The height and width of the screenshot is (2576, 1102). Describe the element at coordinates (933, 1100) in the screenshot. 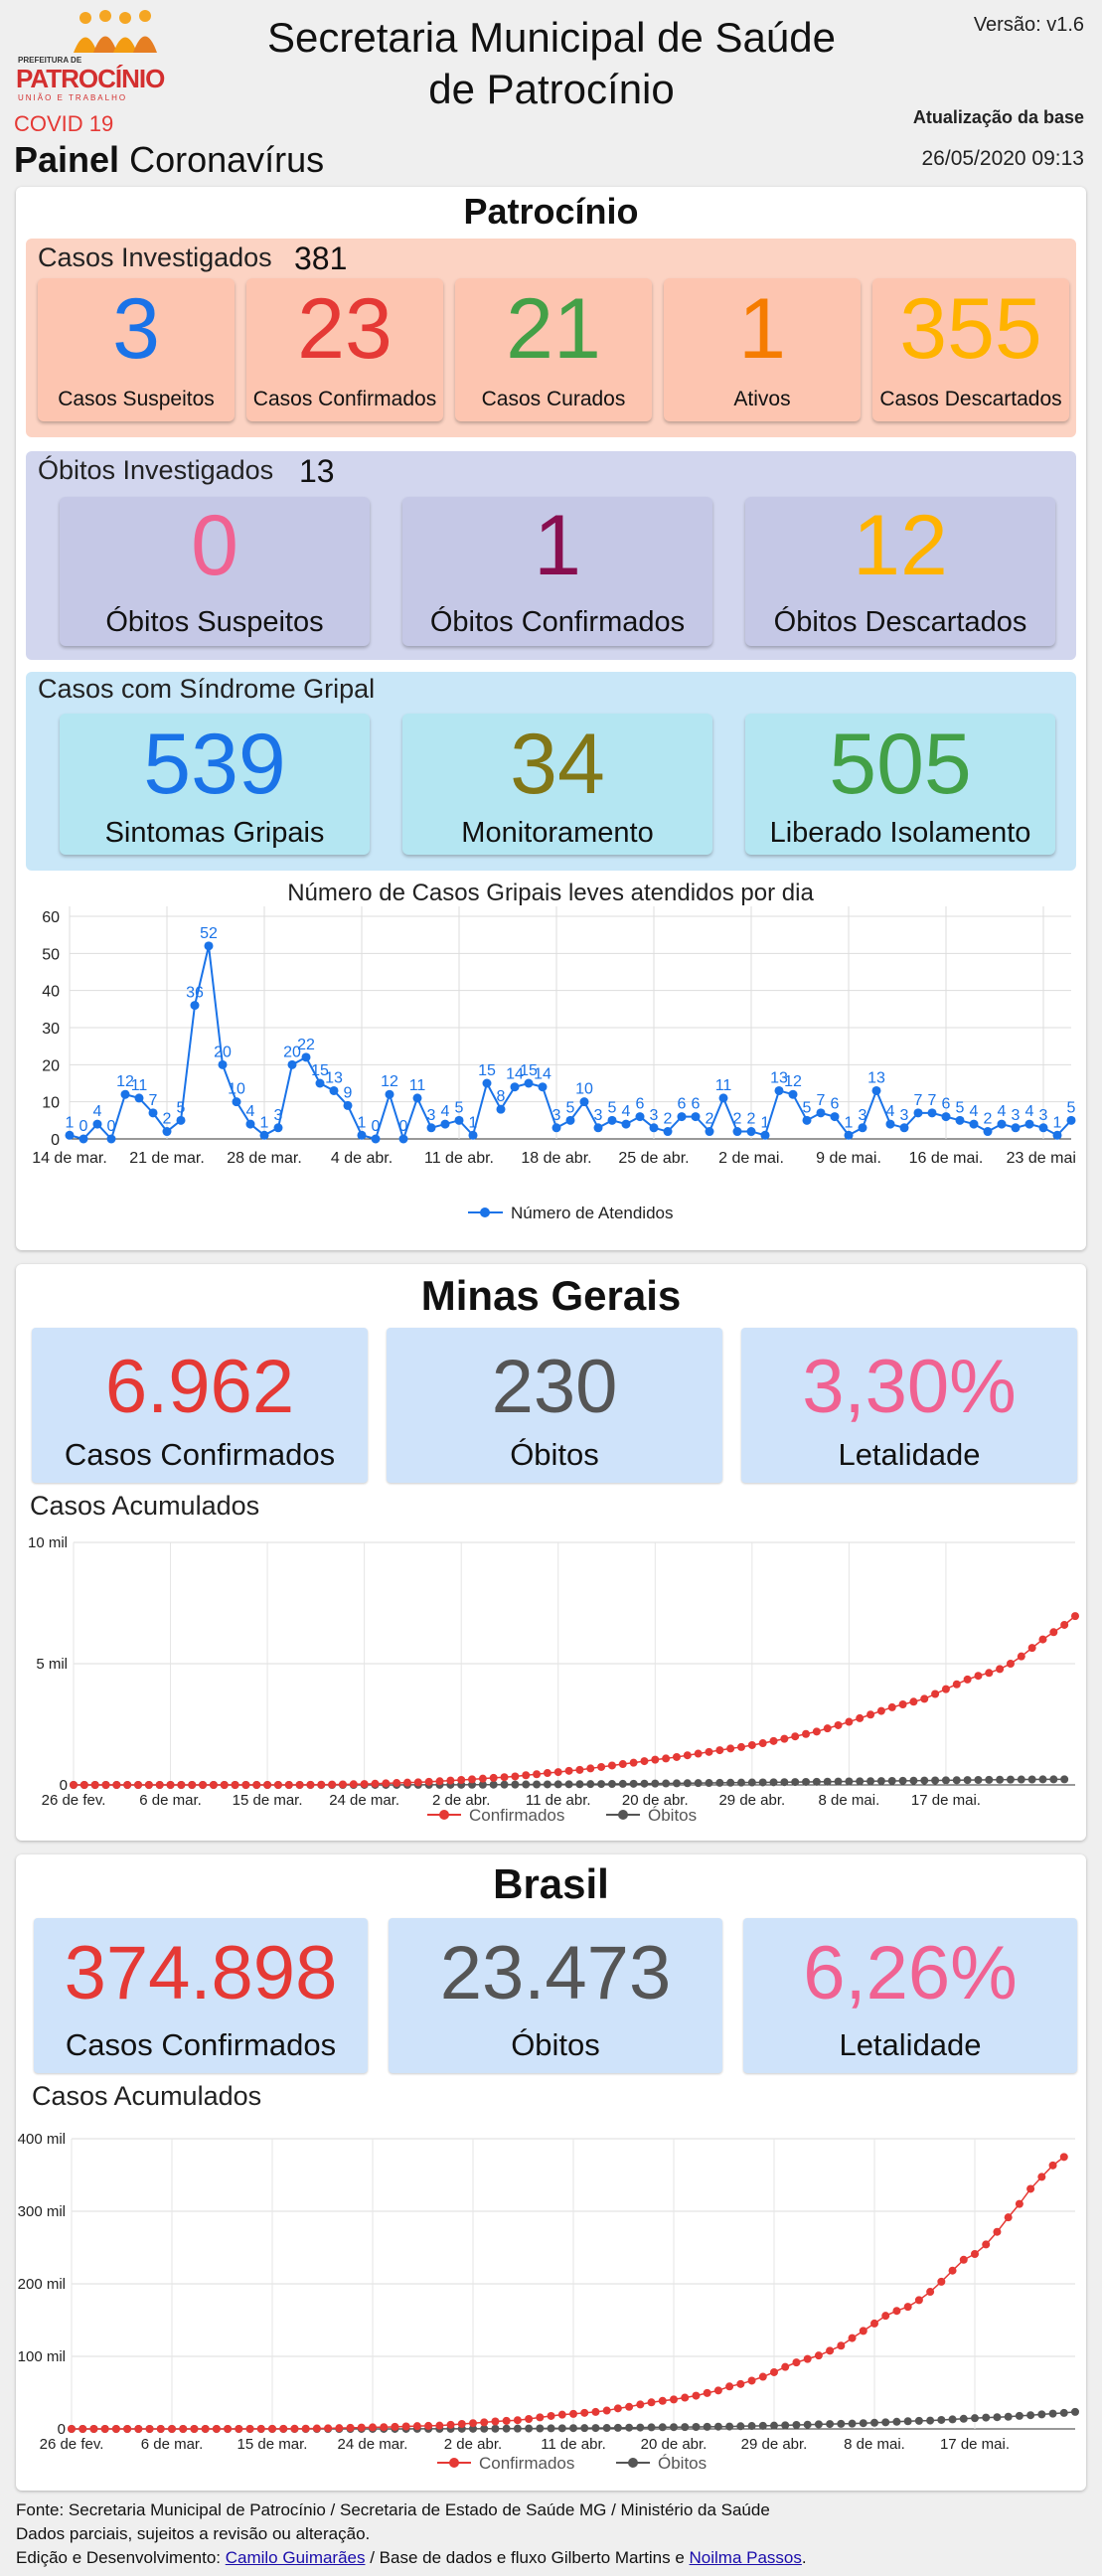

I see `data-label: 7` at that location.